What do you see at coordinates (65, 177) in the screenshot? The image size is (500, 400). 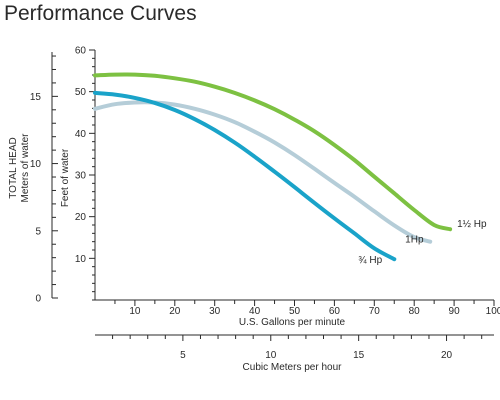 I see `y-axis-title: Feet of water` at bounding box center [65, 177].